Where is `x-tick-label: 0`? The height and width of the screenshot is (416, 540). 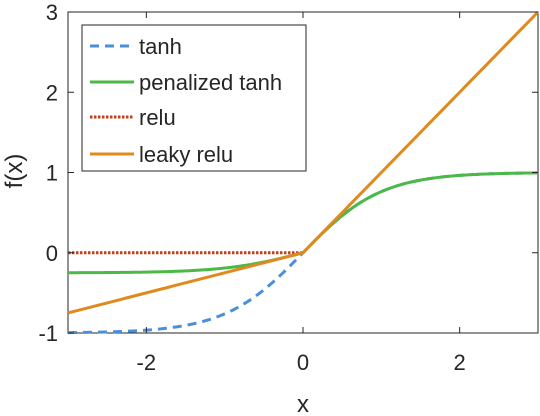 x-tick-label: 0 is located at coordinates (303, 362).